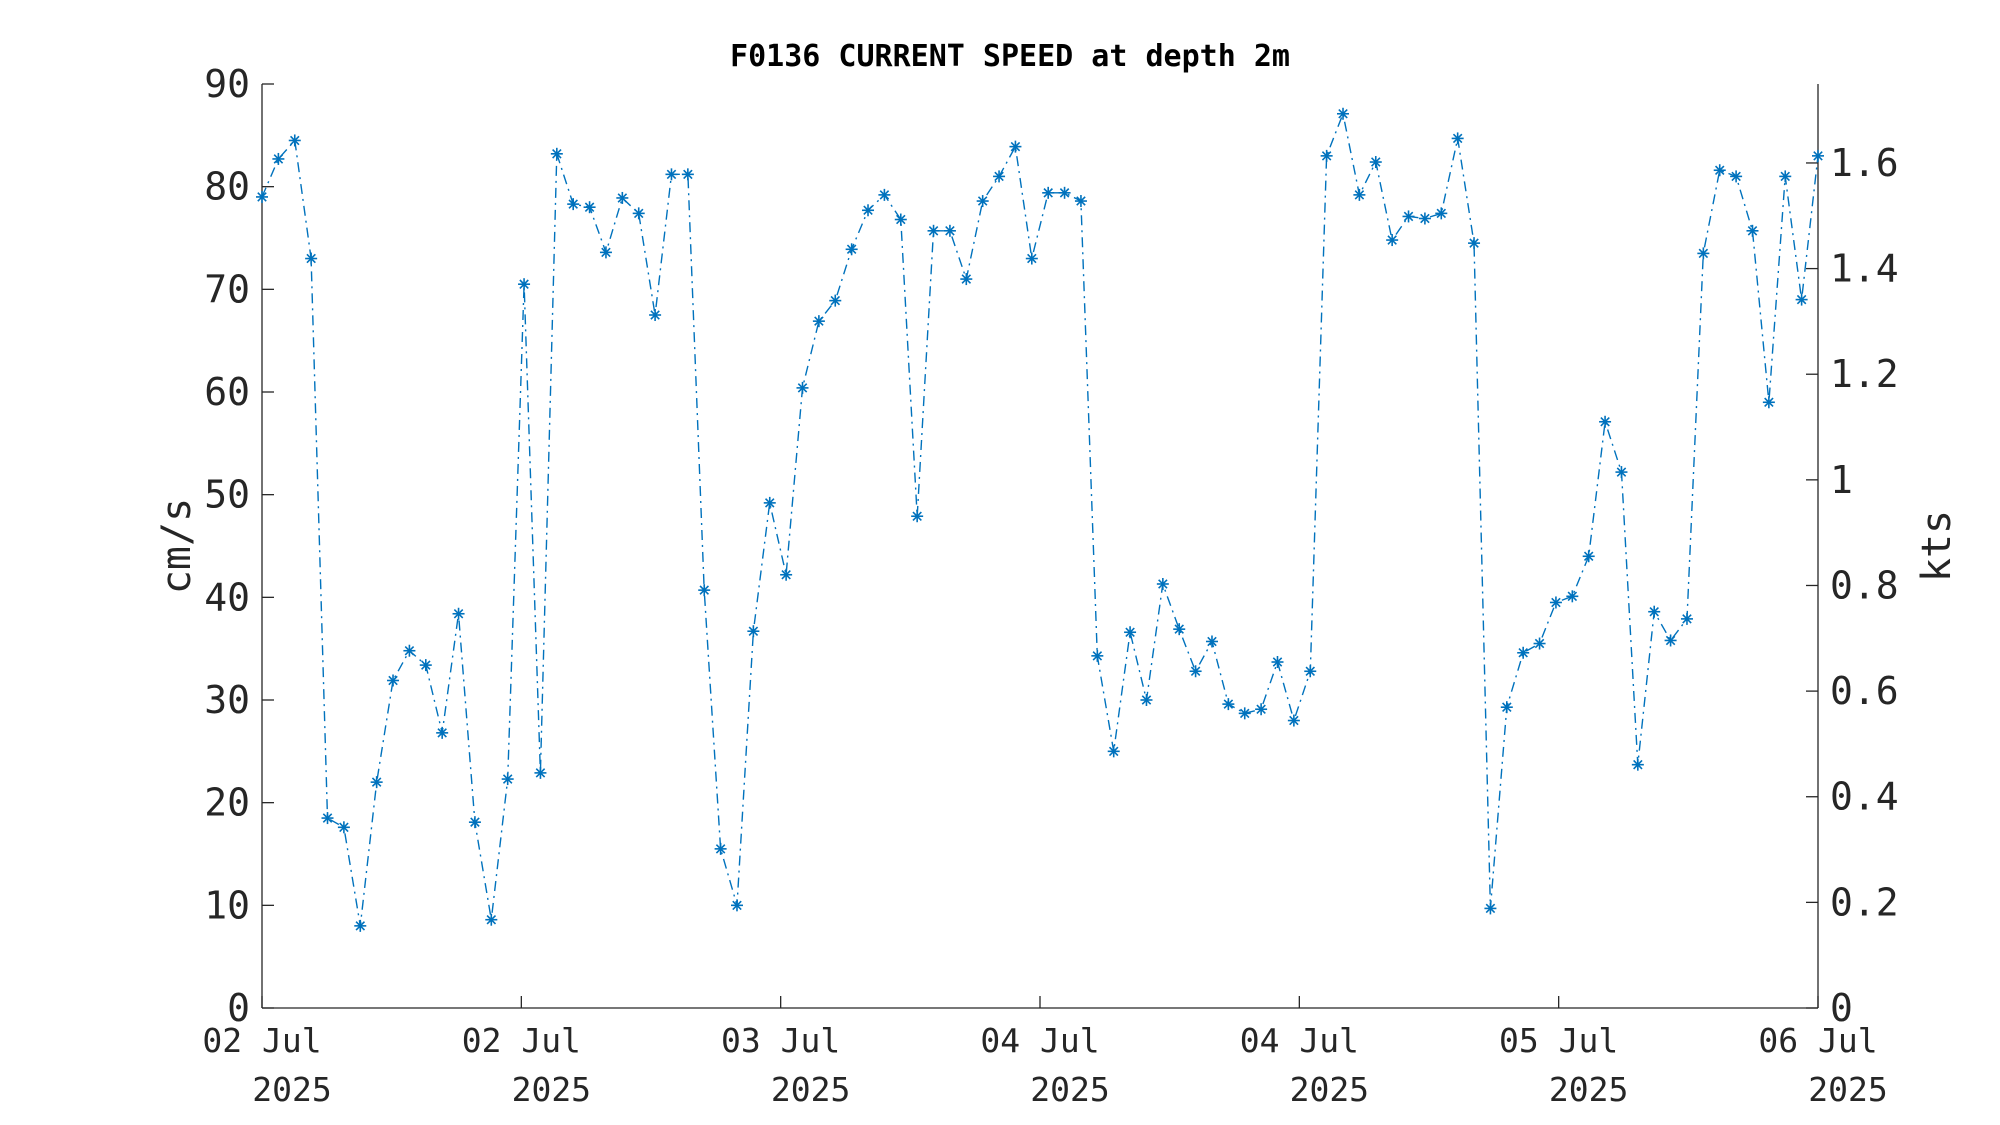  I want to click on y2-tick-label-1: 0.2, so click(1864, 902).